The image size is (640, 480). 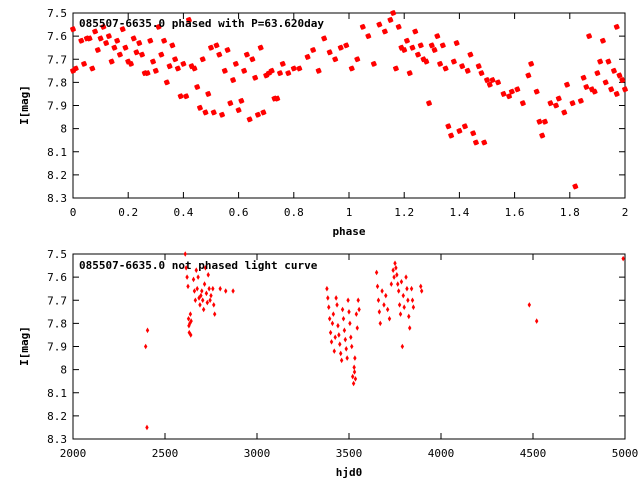 I want to click on x-tick-label: 1.8, so click(x=570, y=212).